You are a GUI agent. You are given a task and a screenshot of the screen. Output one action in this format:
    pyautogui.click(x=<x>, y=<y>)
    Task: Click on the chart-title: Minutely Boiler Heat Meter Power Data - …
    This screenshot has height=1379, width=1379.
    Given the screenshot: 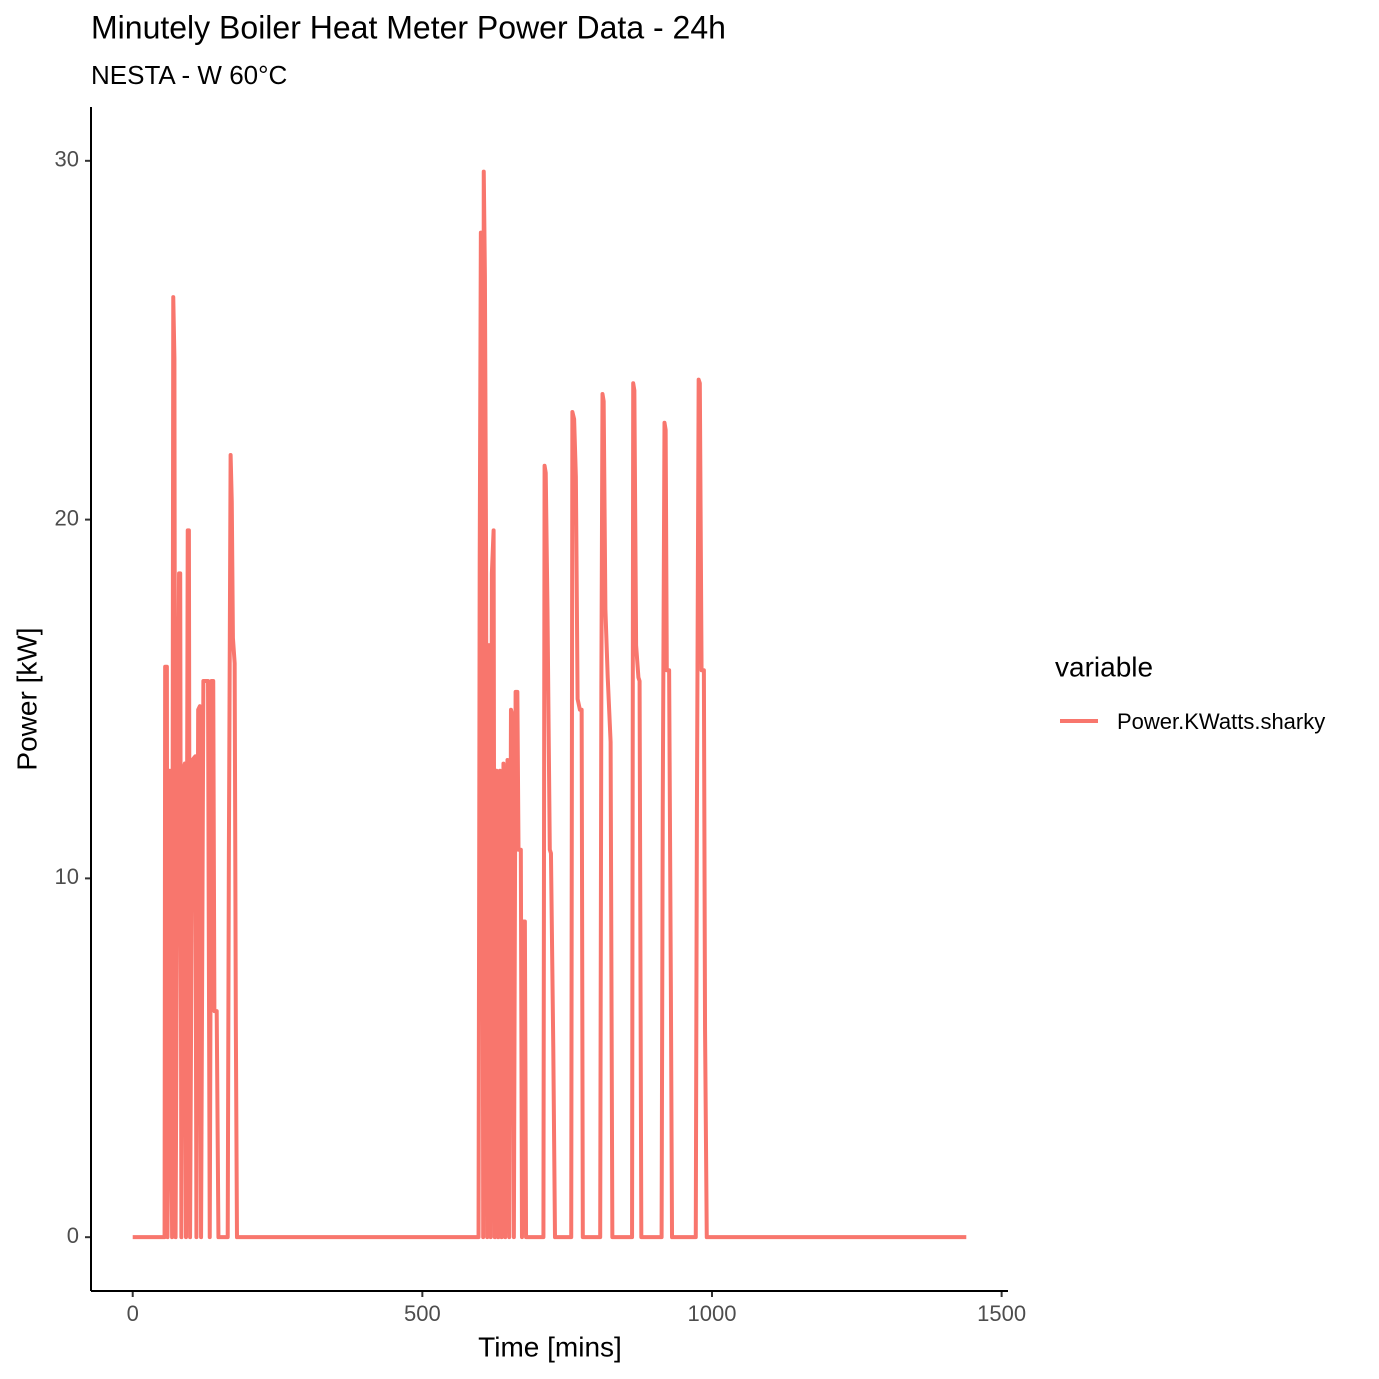 What is the action you would take?
    pyautogui.click(x=408, y=27)
    